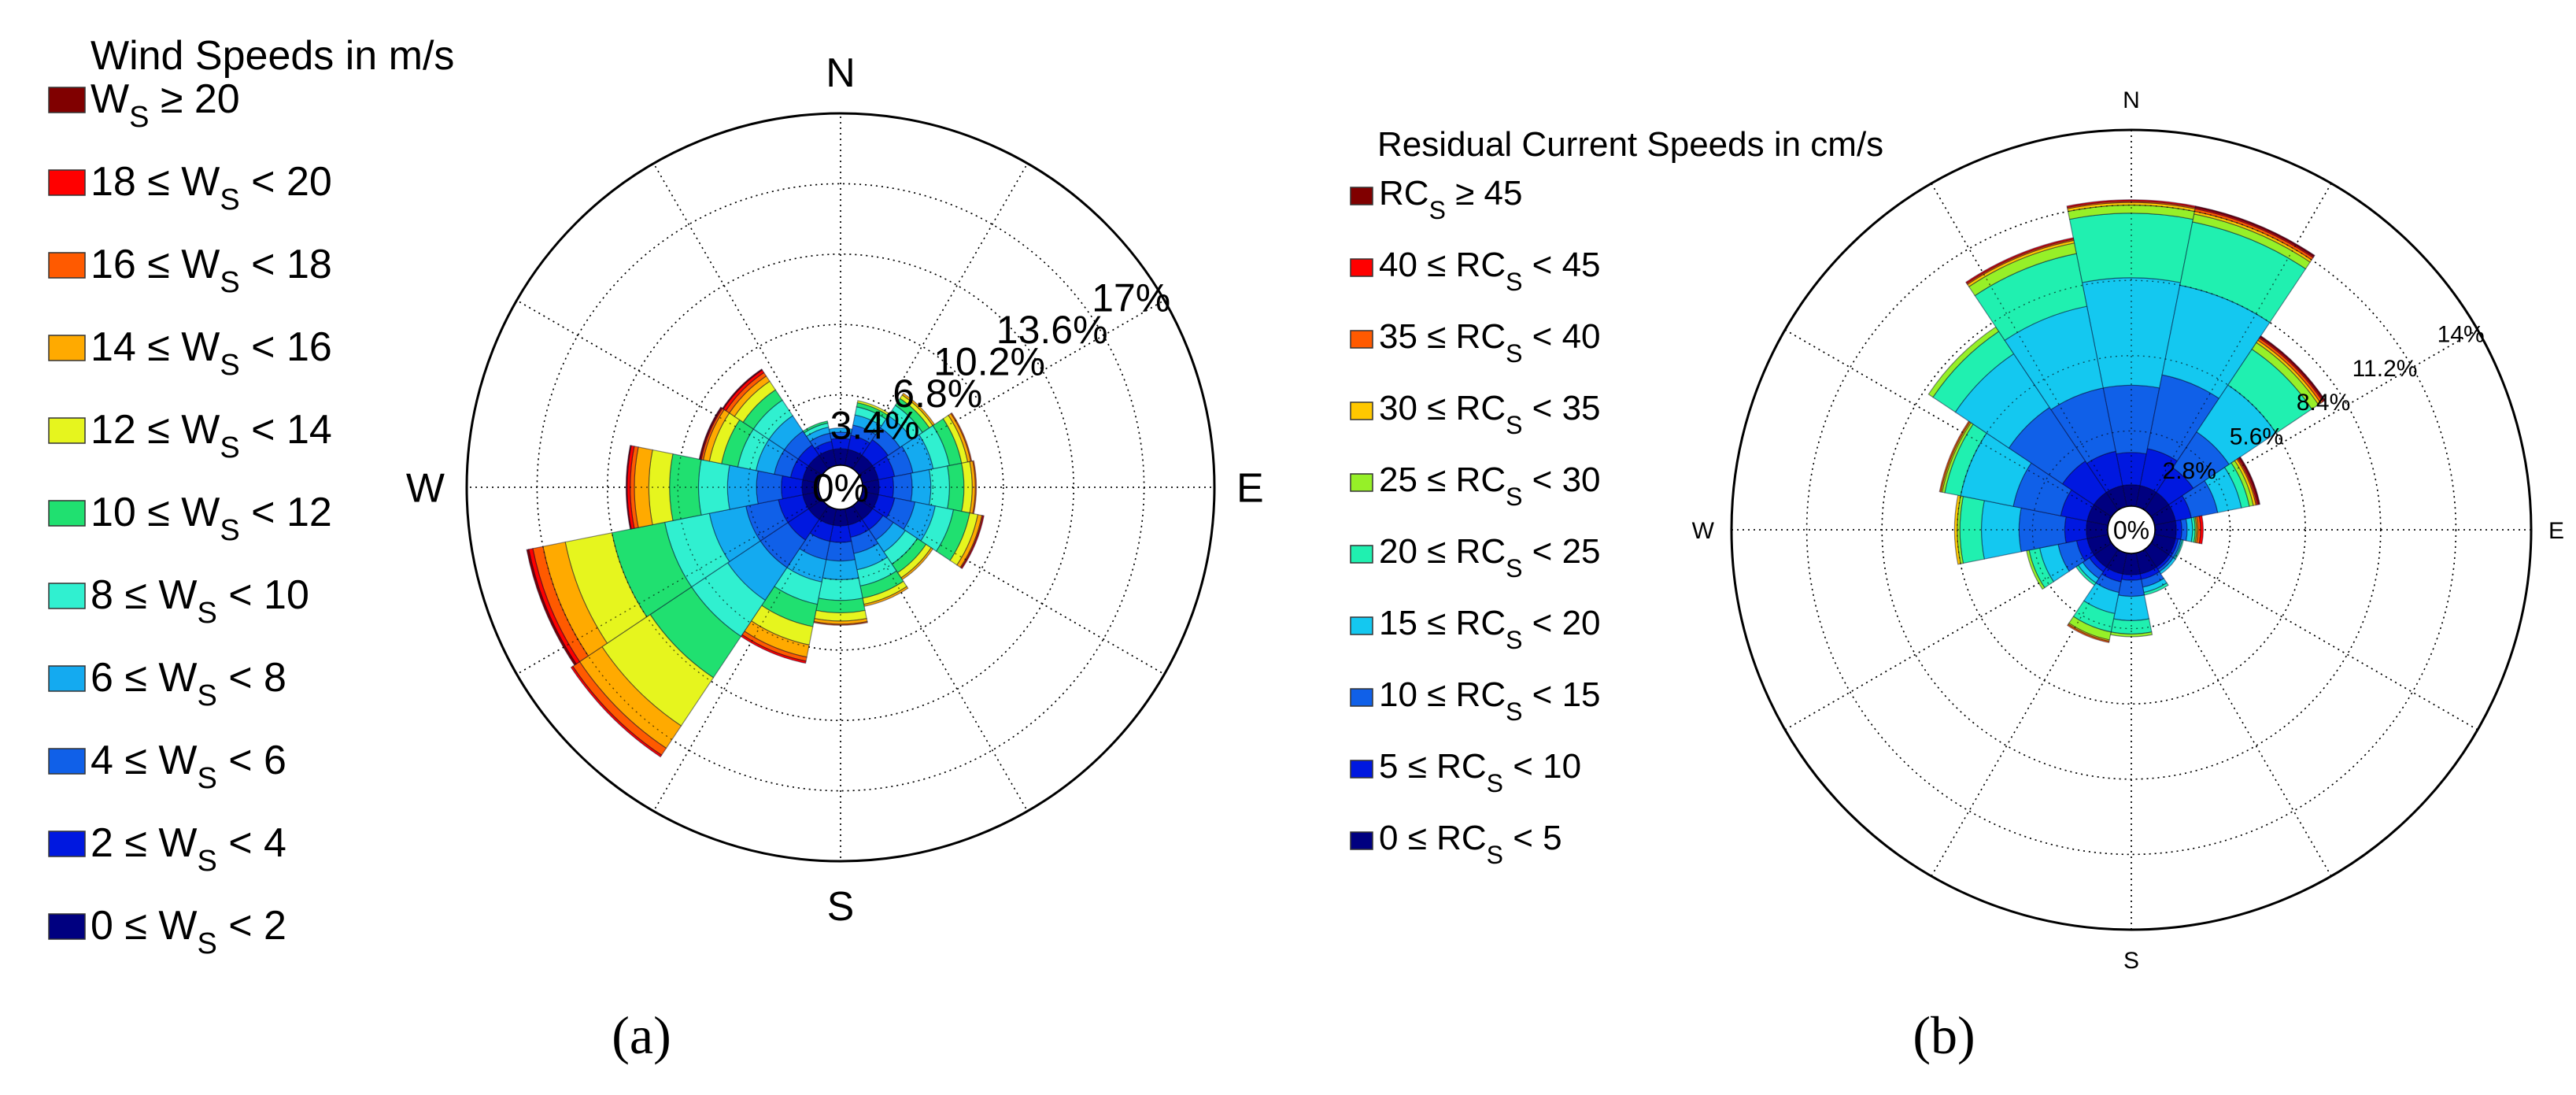 This screenshot has height=1095, width=2576. I want to click on ring-label: 3.4%, so click(875, 426).